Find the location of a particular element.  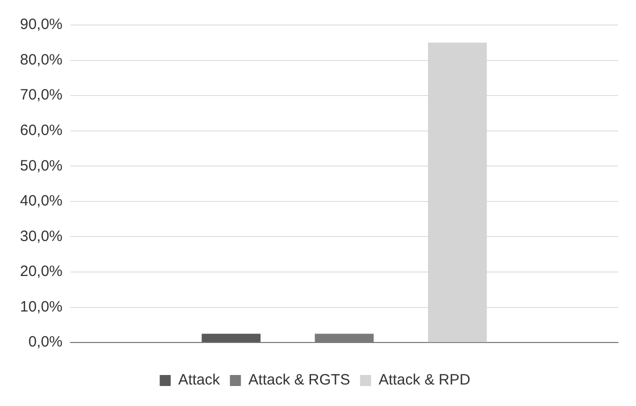

y-tick-label: 60,0% is located at coordinates (41, 131).